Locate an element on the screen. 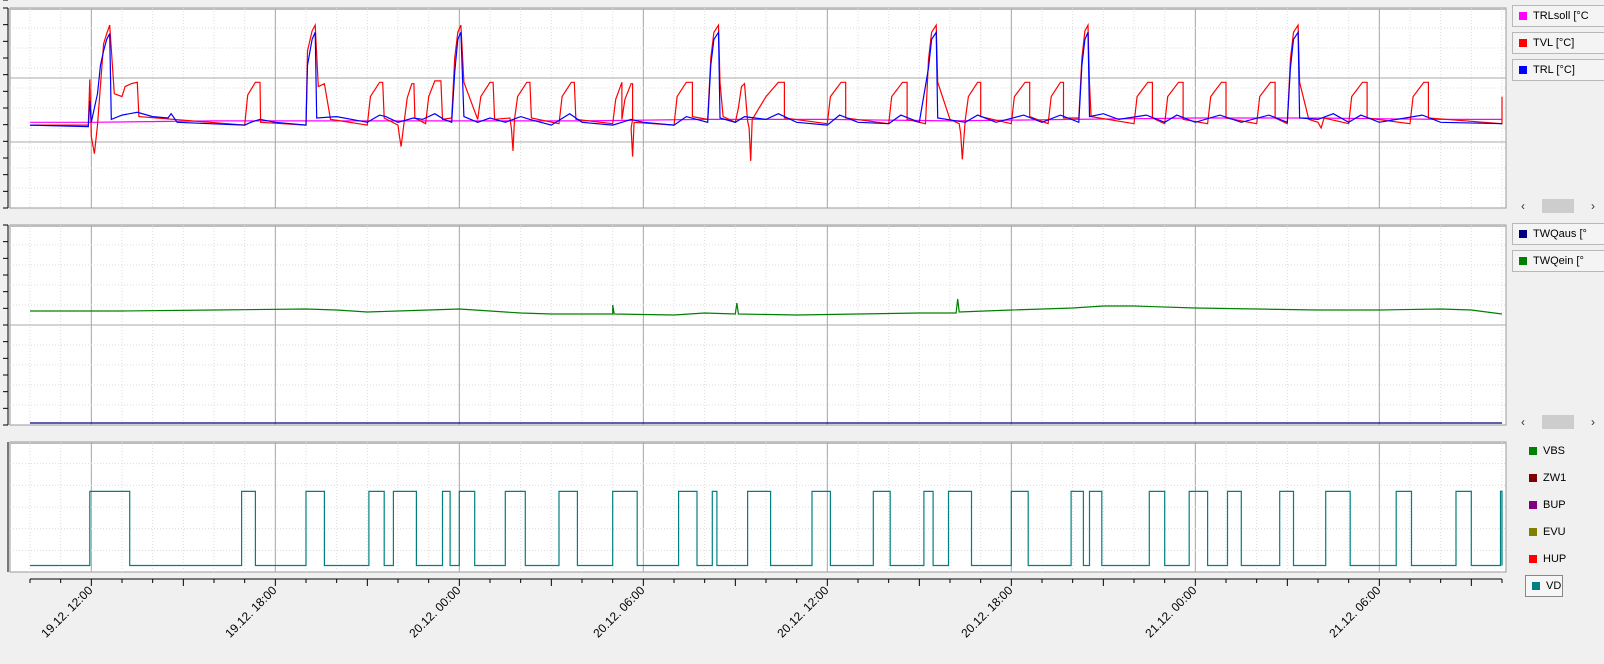 This screenshot has width=1604, height=664. legend-item-tvl: TVL [°C] is located at coordinates (1558, 43).